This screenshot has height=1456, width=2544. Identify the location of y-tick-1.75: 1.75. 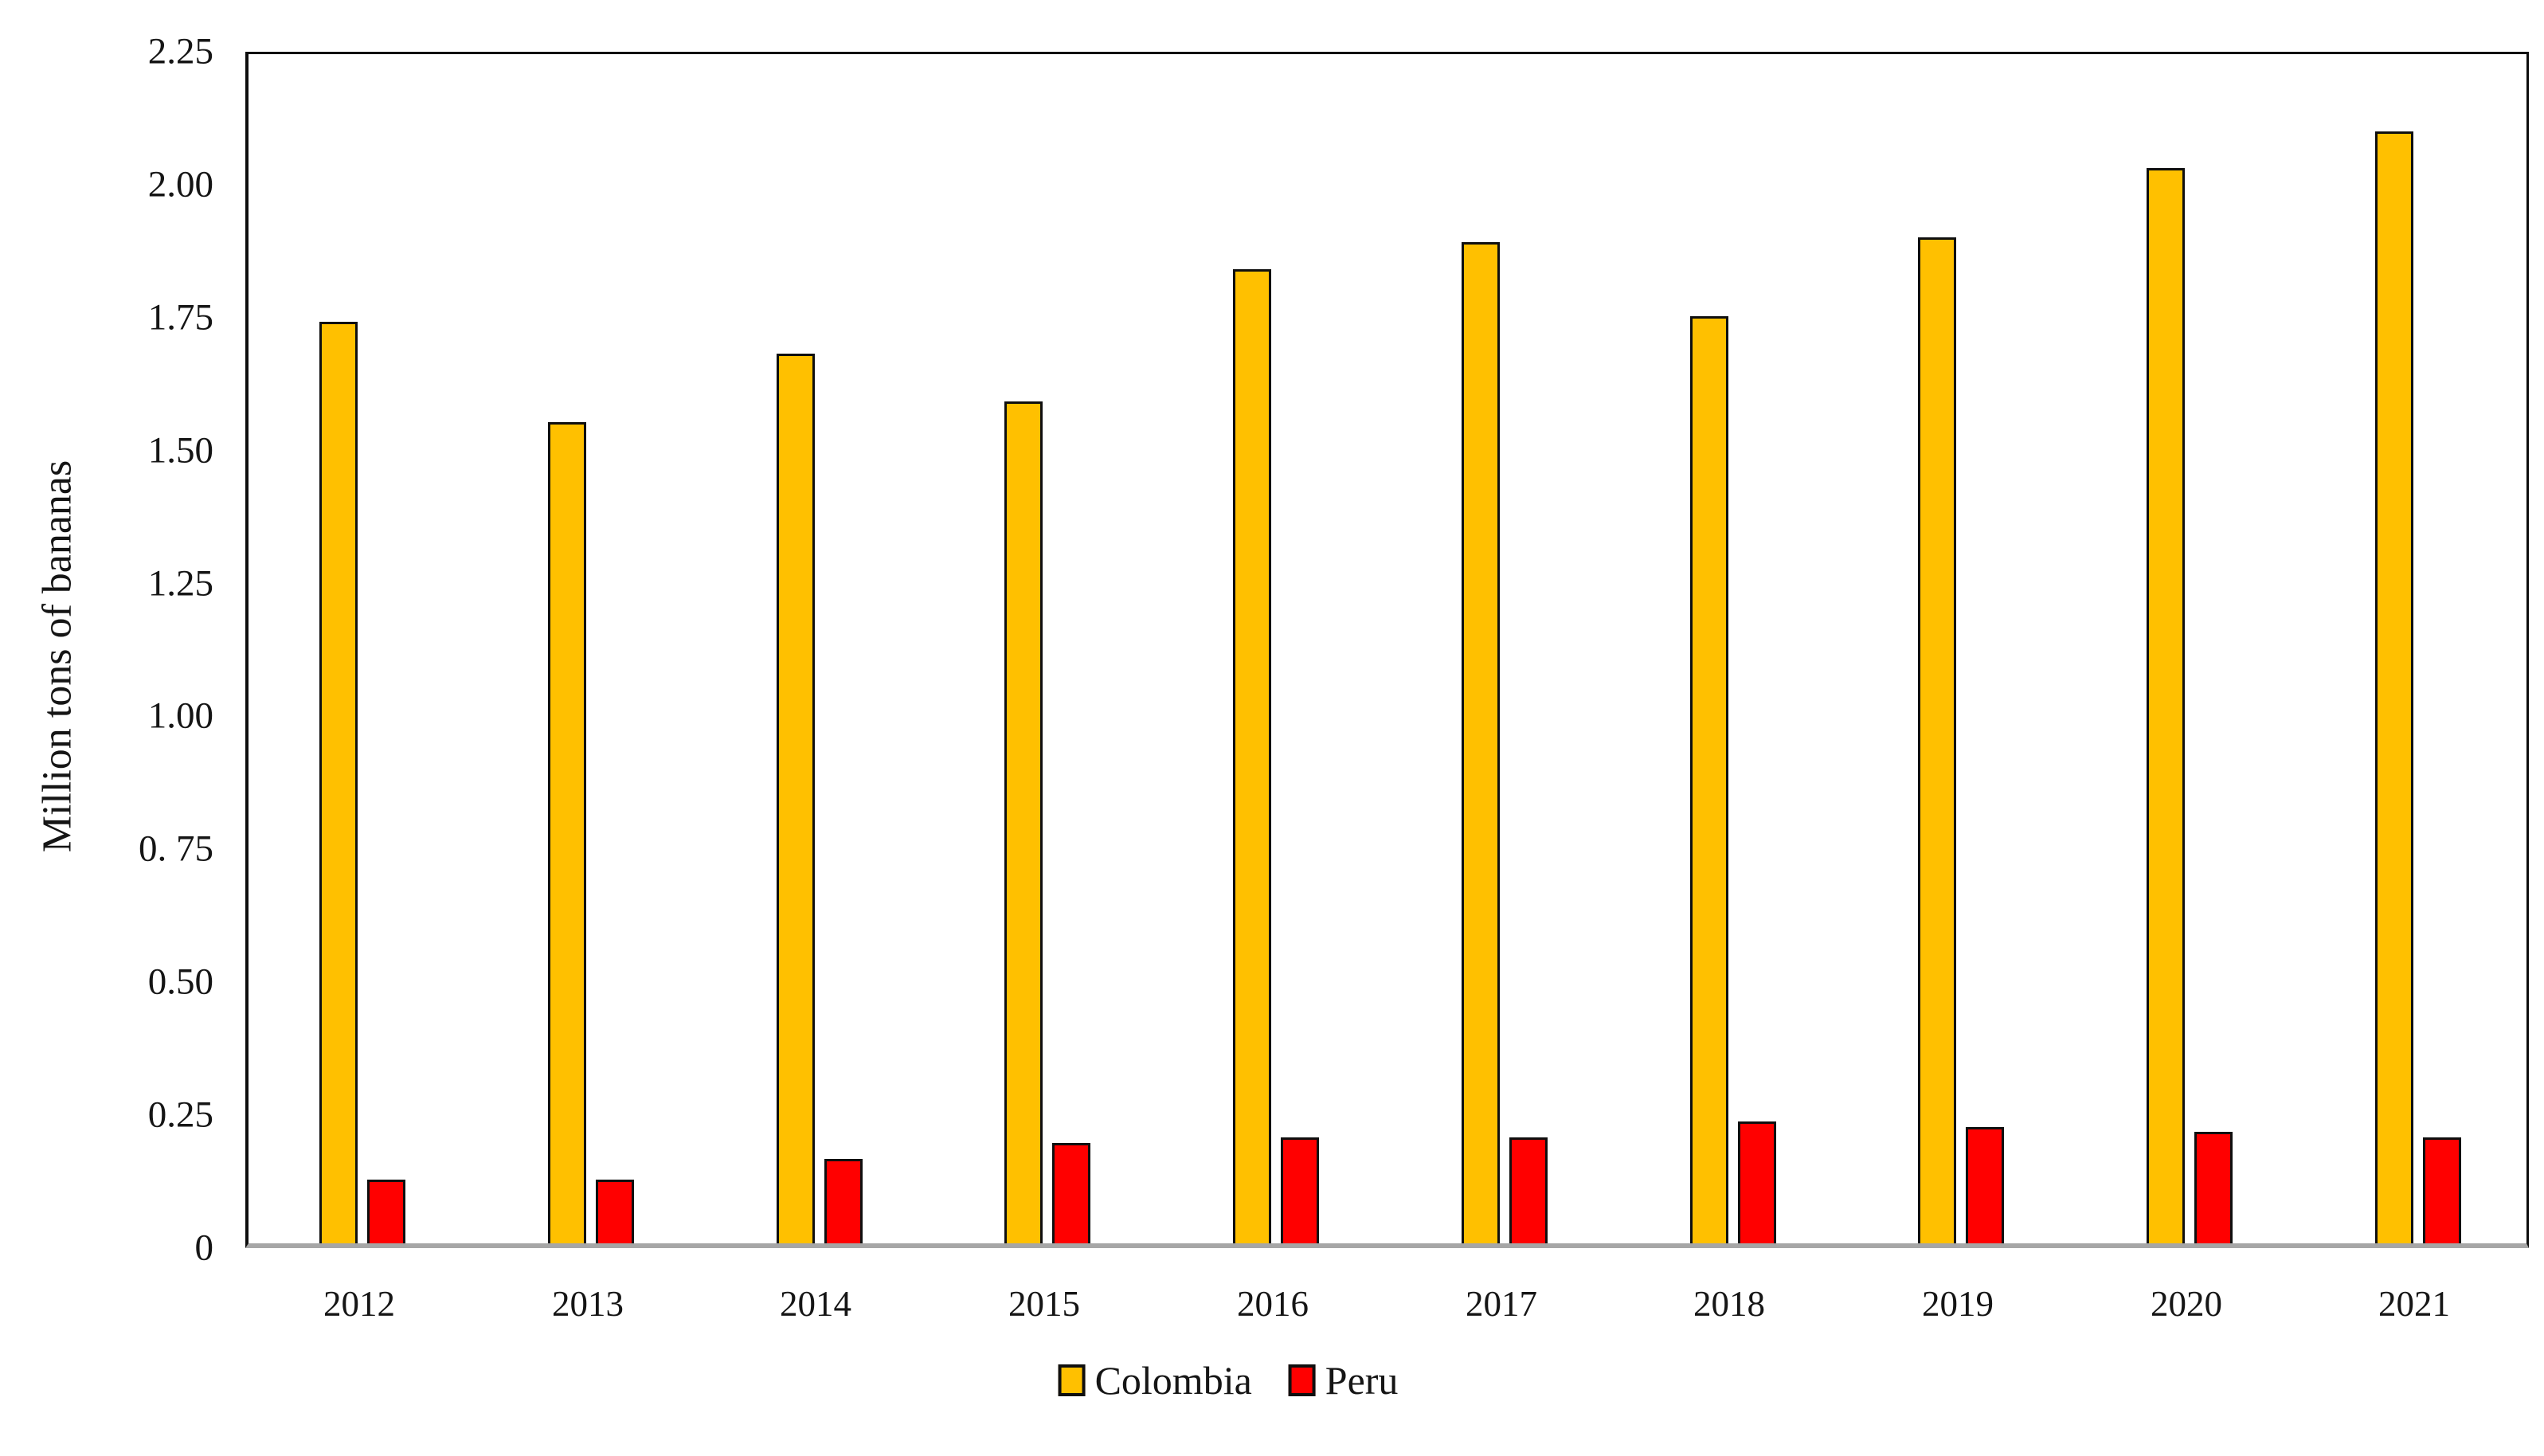
(180, 317).